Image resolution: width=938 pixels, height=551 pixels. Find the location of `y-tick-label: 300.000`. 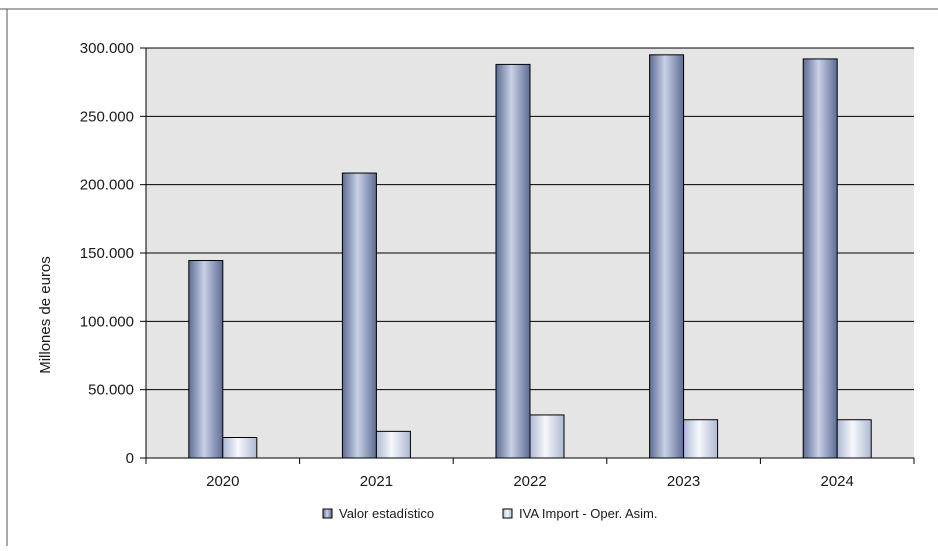

y-tick-label: 300.000 is located at coordinates (107, 48).